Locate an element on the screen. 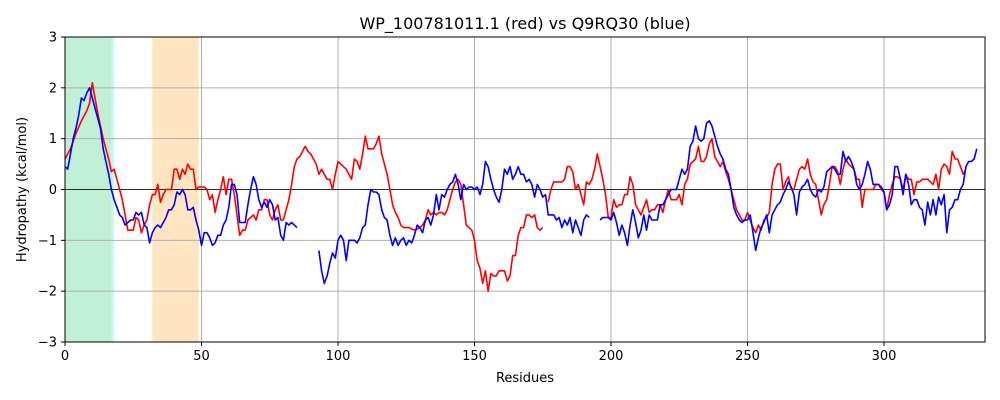 This screenshot has height=400, width=1000. y-tick-label: 3 is located at coordinates (53, 38).